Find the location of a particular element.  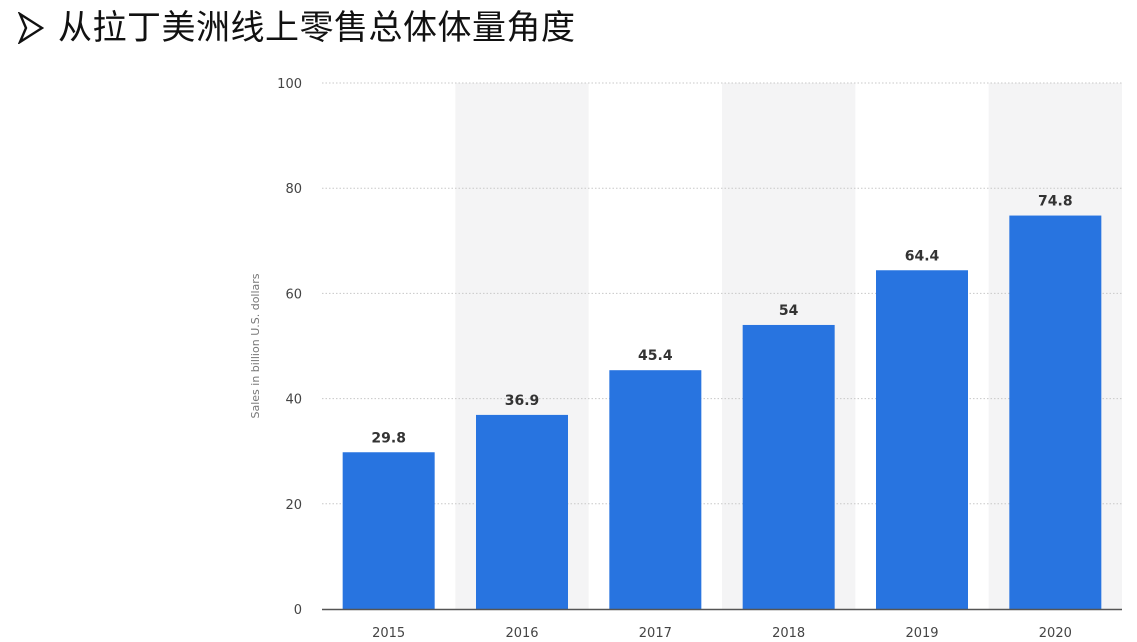

x-tick-labels: 2015 2016 2017 2018 2019 2020 is located at coordinates (722, 633).